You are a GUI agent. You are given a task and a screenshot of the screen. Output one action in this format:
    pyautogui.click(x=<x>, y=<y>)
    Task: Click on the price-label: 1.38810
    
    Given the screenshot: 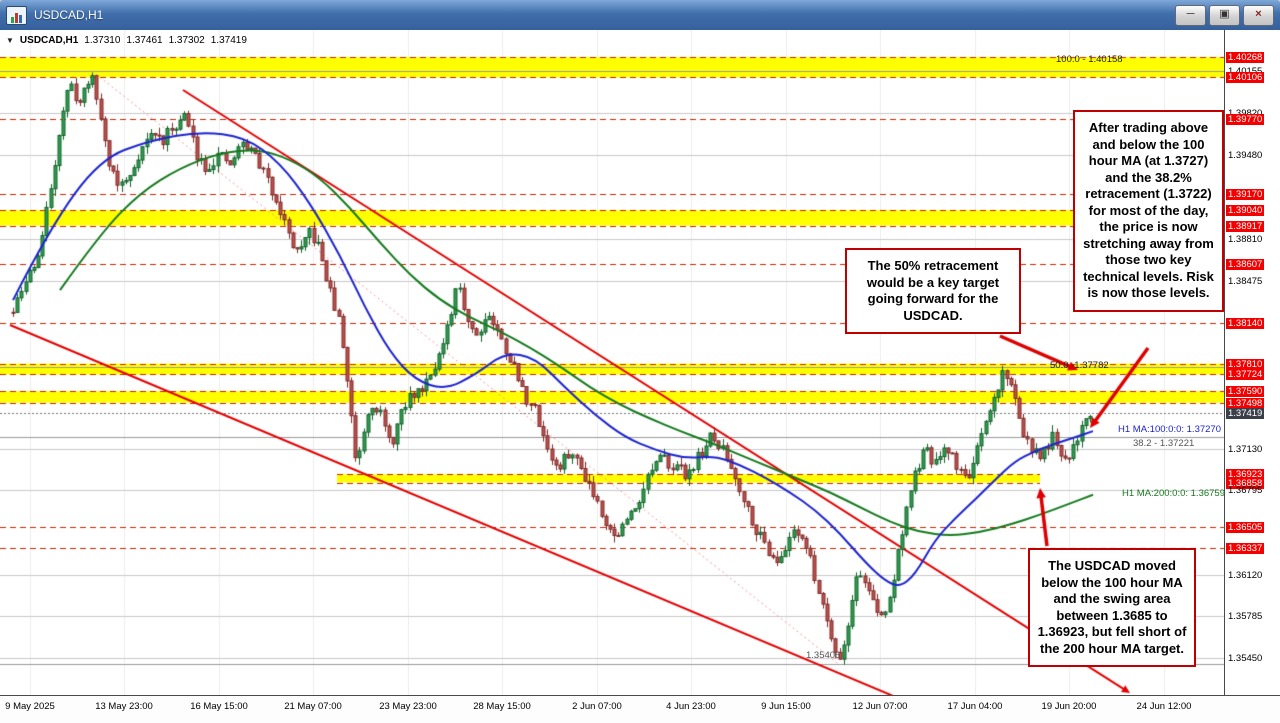 What is the action you would take?
    pyautogui.click(x=1245, y=239)
    